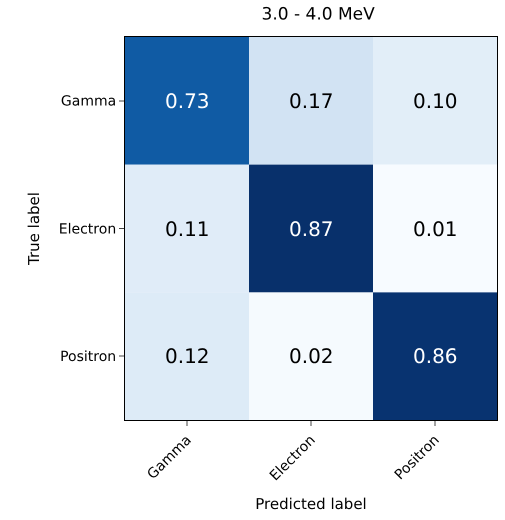 This screenshot has width=505, height=520. What do you see at coordinates (311, 504) in the screenshot?
I see `x-axis-title: Predicted label` at bounding box center [311, 504].